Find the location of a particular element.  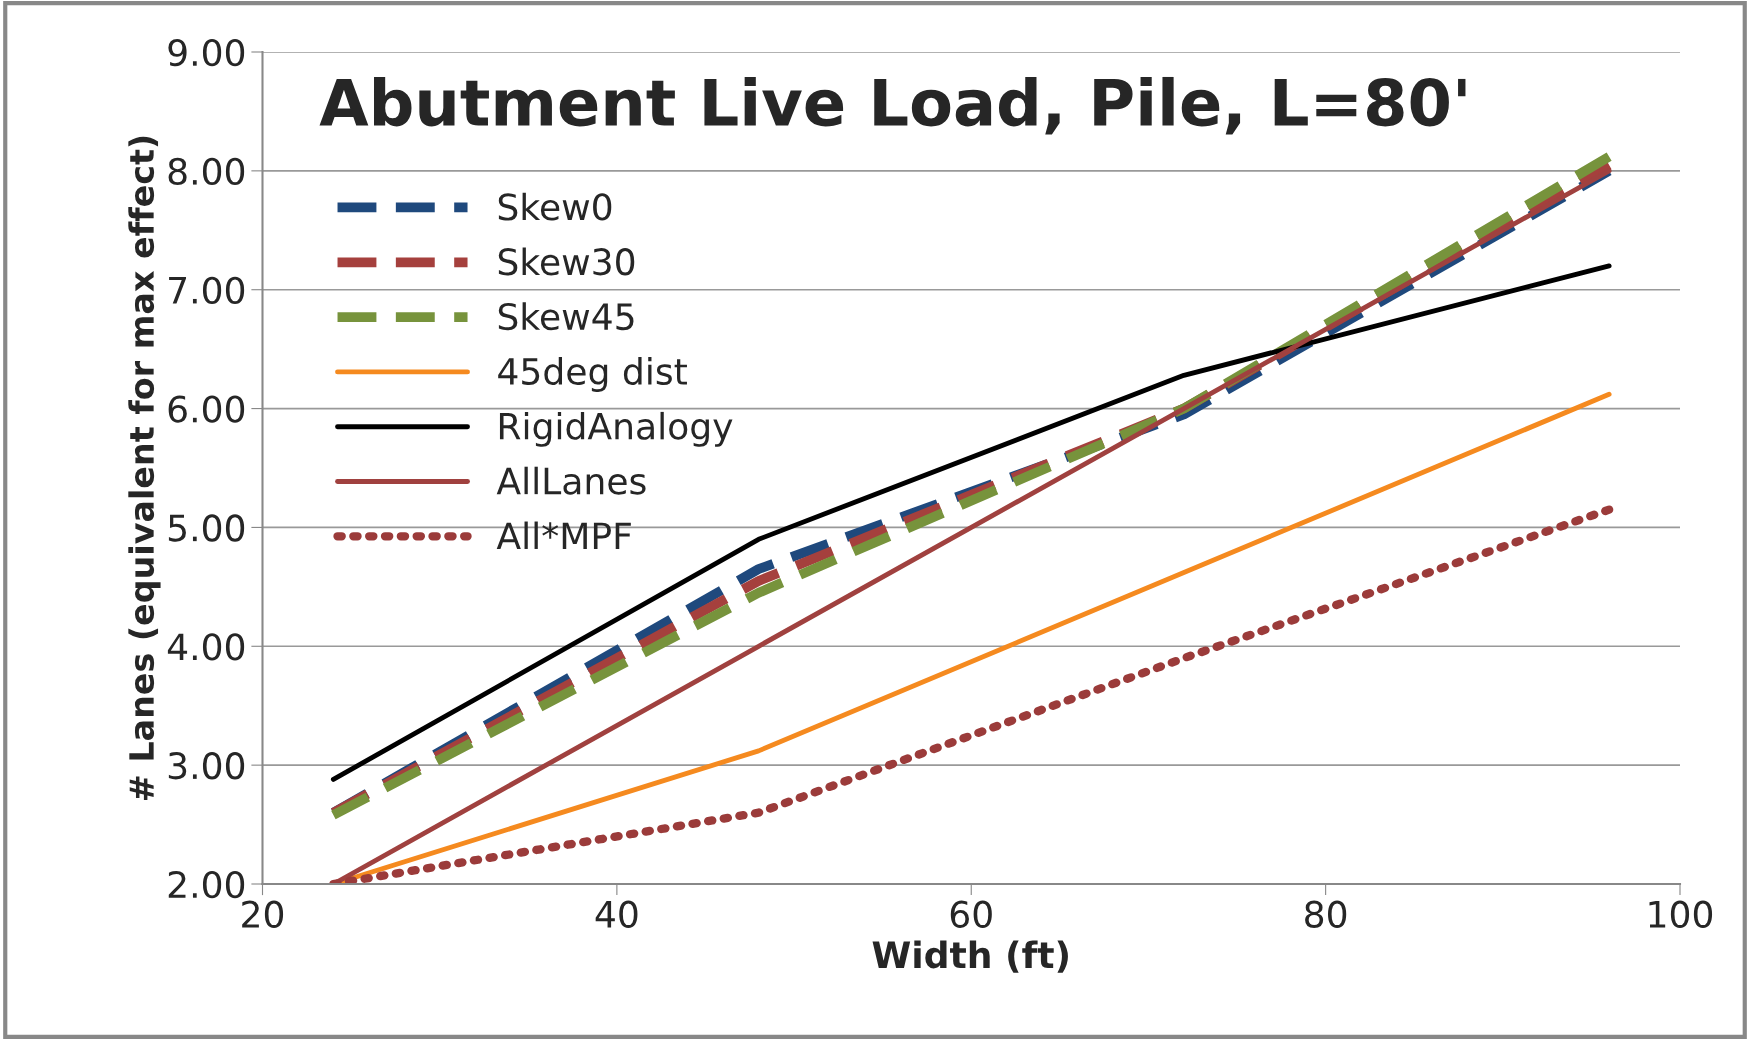

legend-label: 45deg dist is located at coordinates (592, 375).